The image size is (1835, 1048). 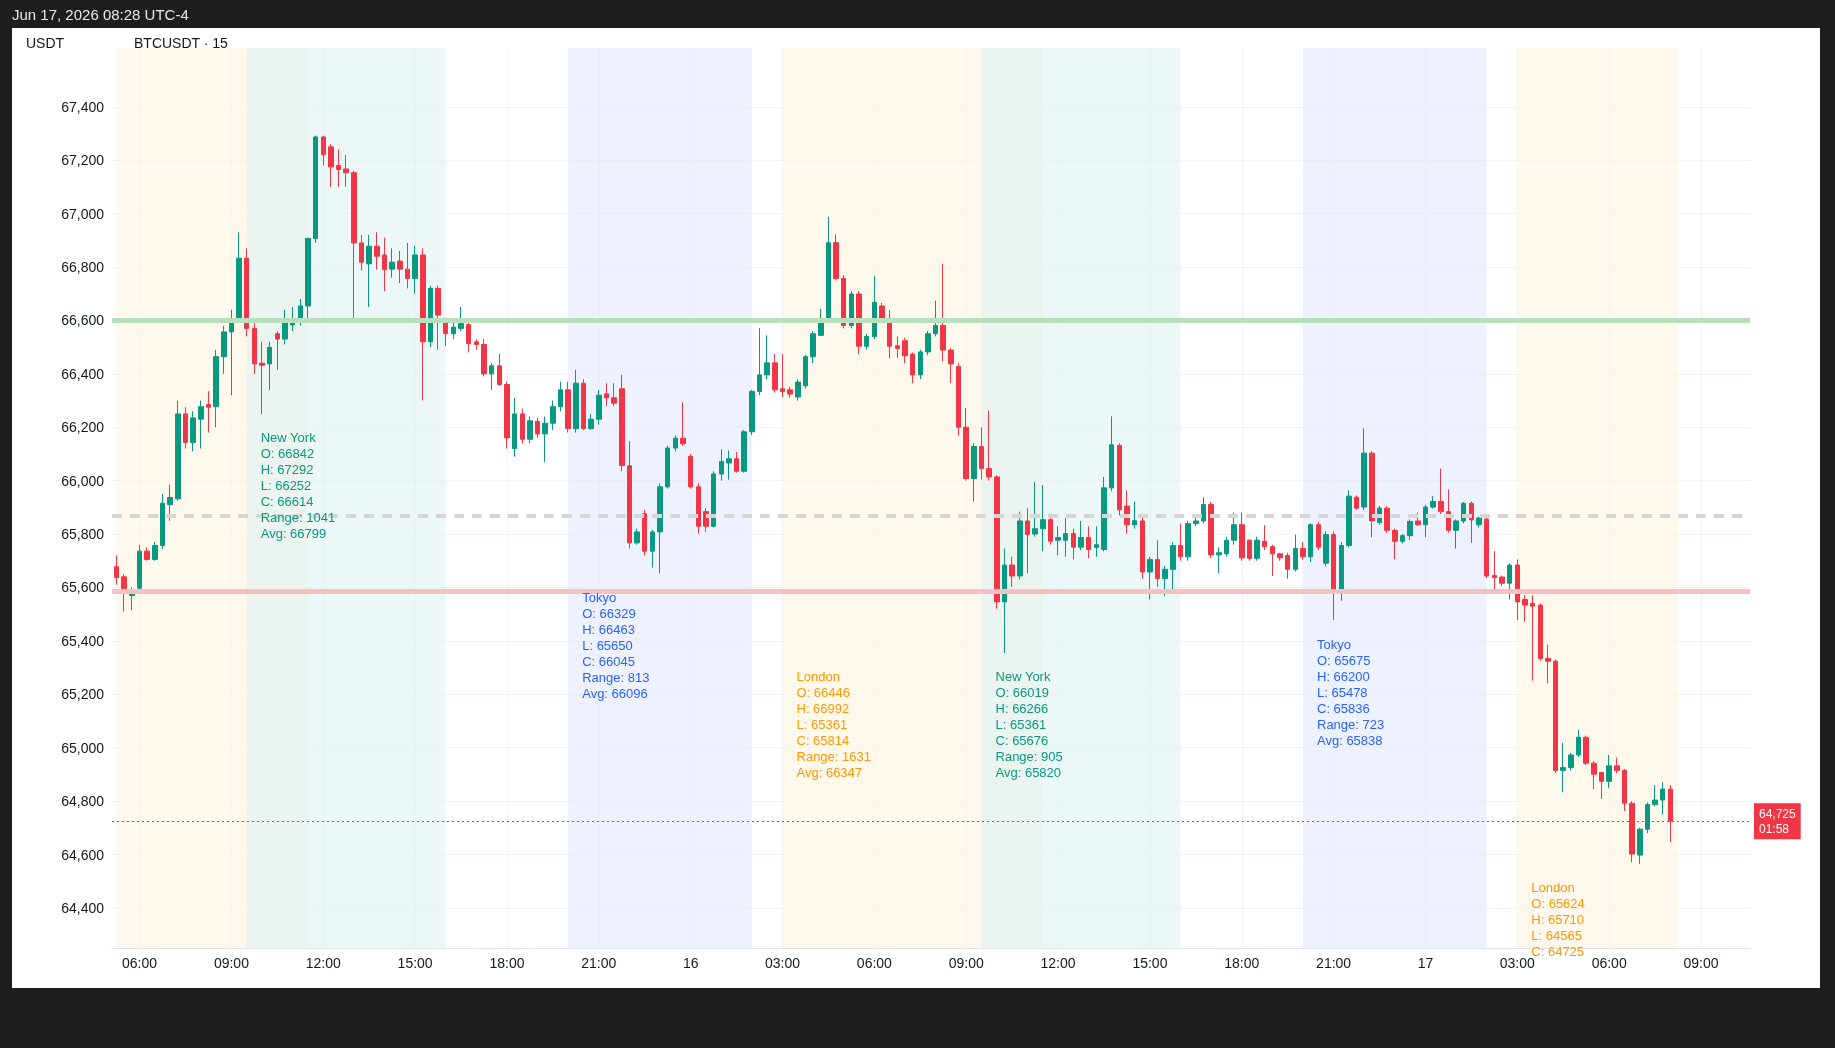 What do you see at coordinates (83, 480) in the screenshot?
I see `y-tick-label: 66,000` at bounding box center [83, 480].